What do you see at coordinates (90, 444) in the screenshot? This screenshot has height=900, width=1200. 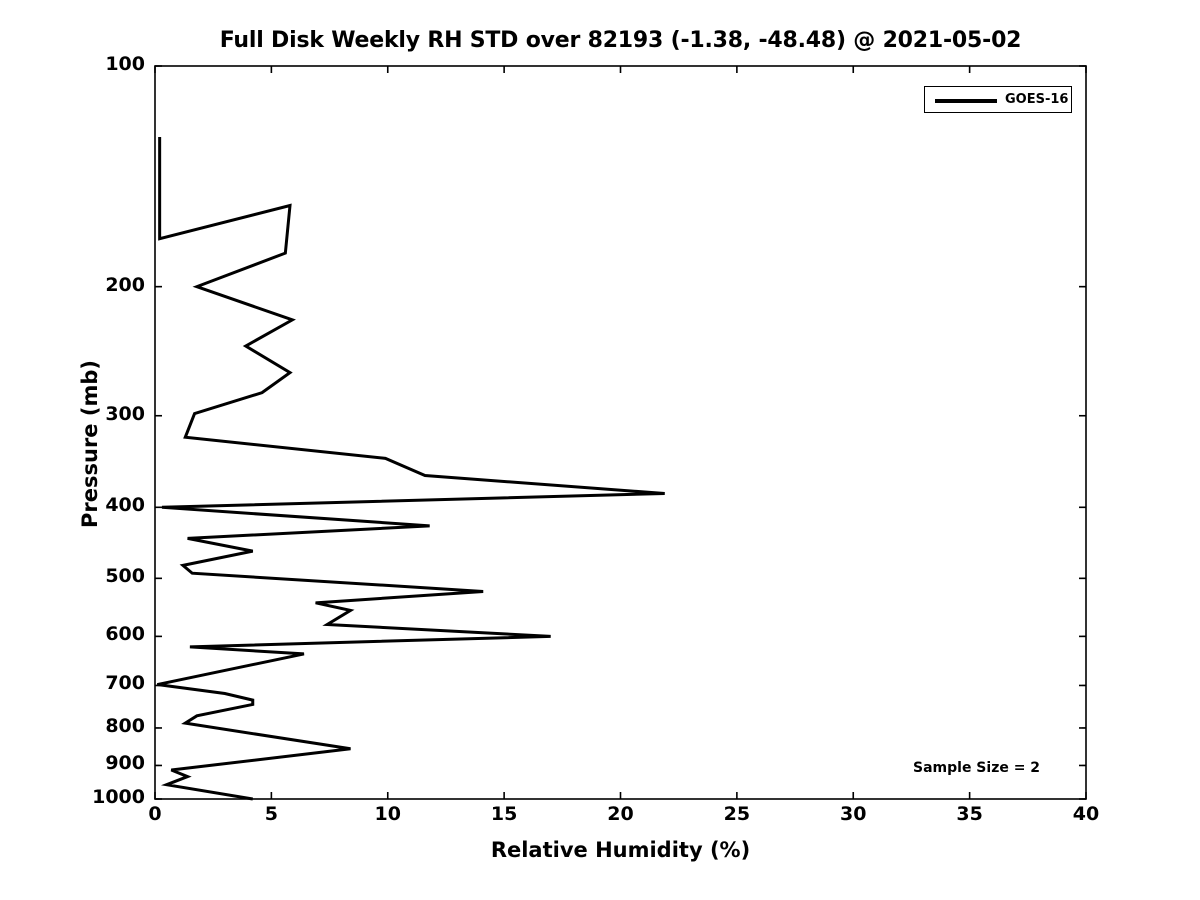 I see `y-axis-label: Pressure (mb)` at bounding box center [90, 444].